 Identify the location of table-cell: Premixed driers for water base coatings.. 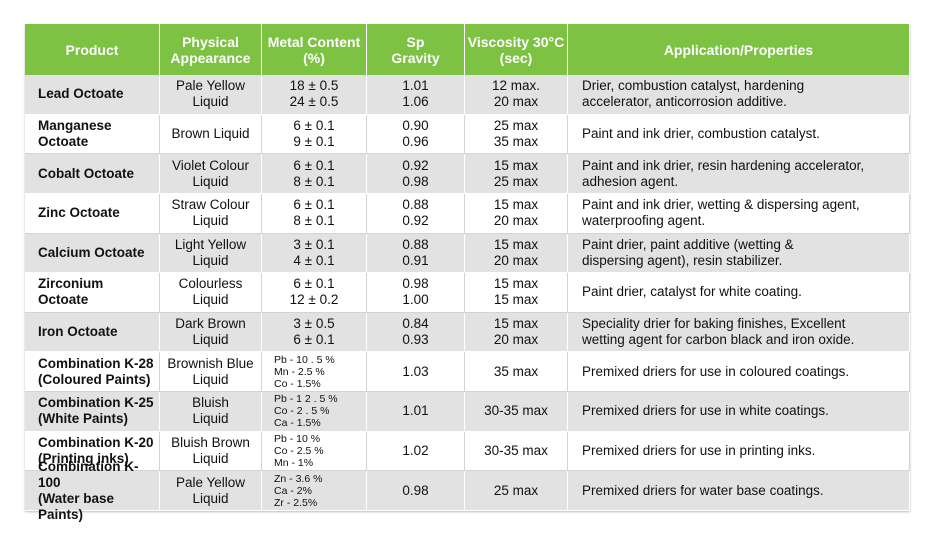
(739, 491).